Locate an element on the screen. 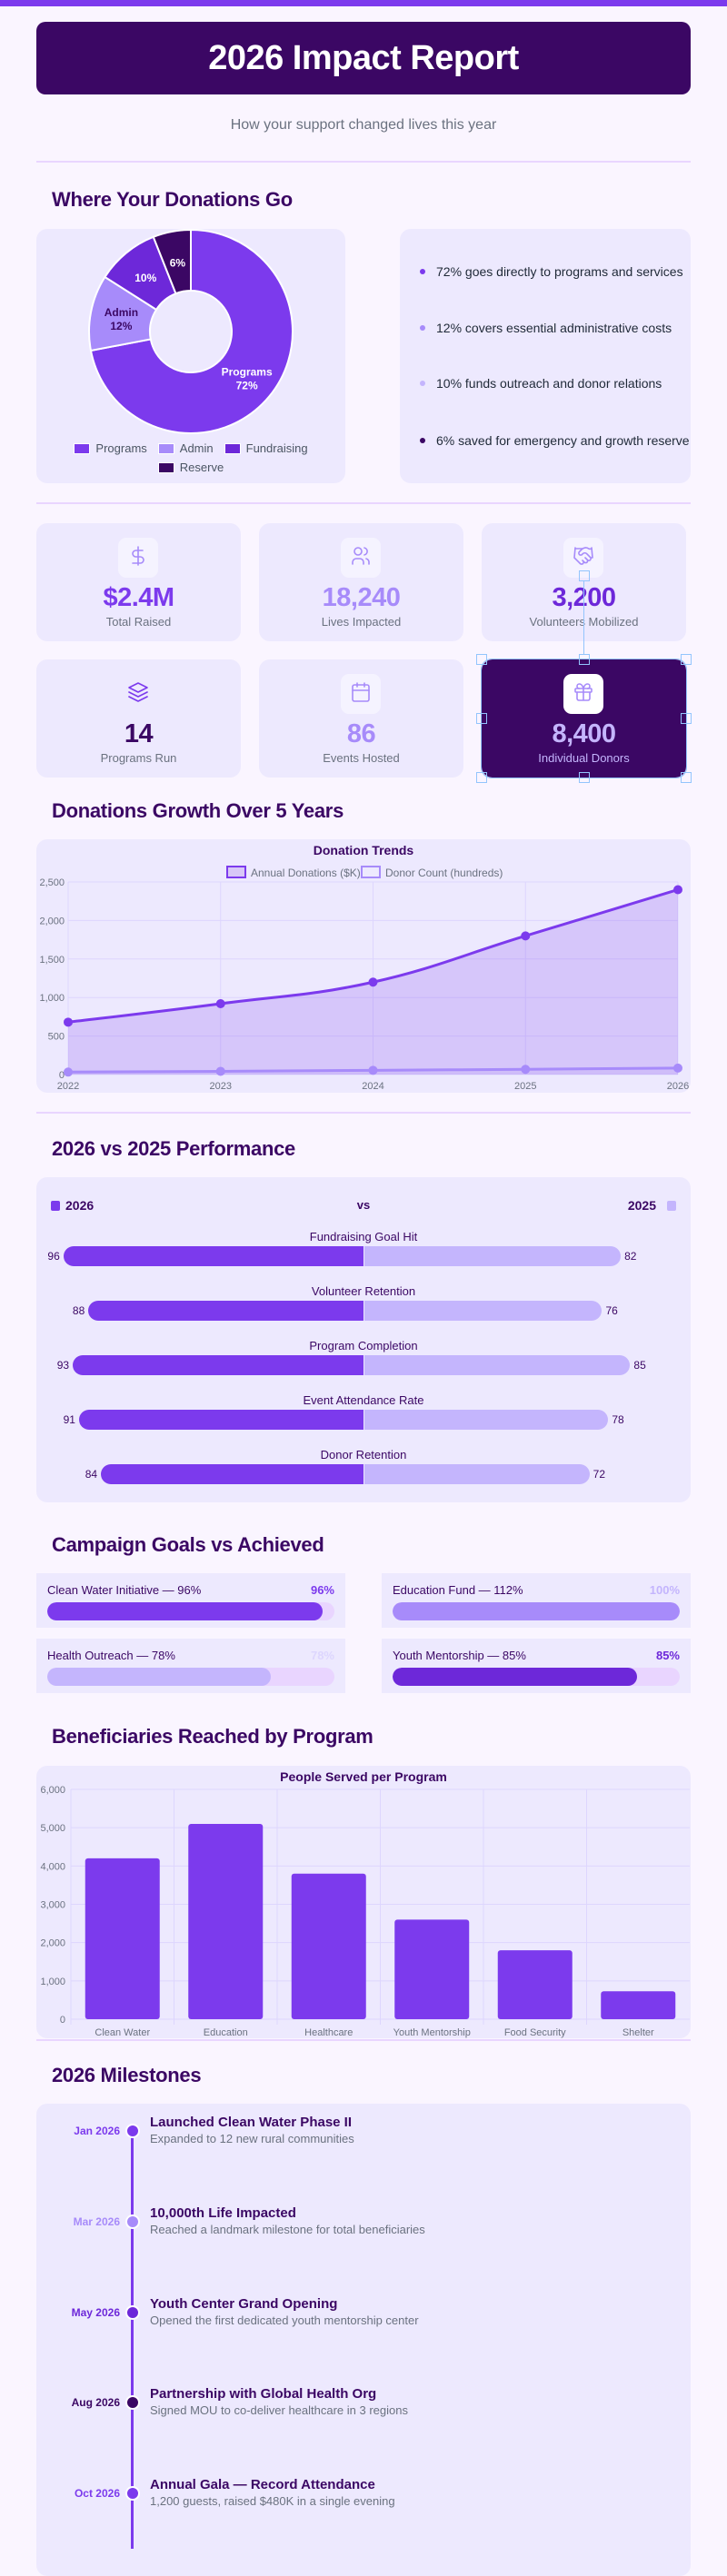 This screenshot has height=2576, width=727. y-tick-label: 5,000 is located at coordinates (52, 1828).